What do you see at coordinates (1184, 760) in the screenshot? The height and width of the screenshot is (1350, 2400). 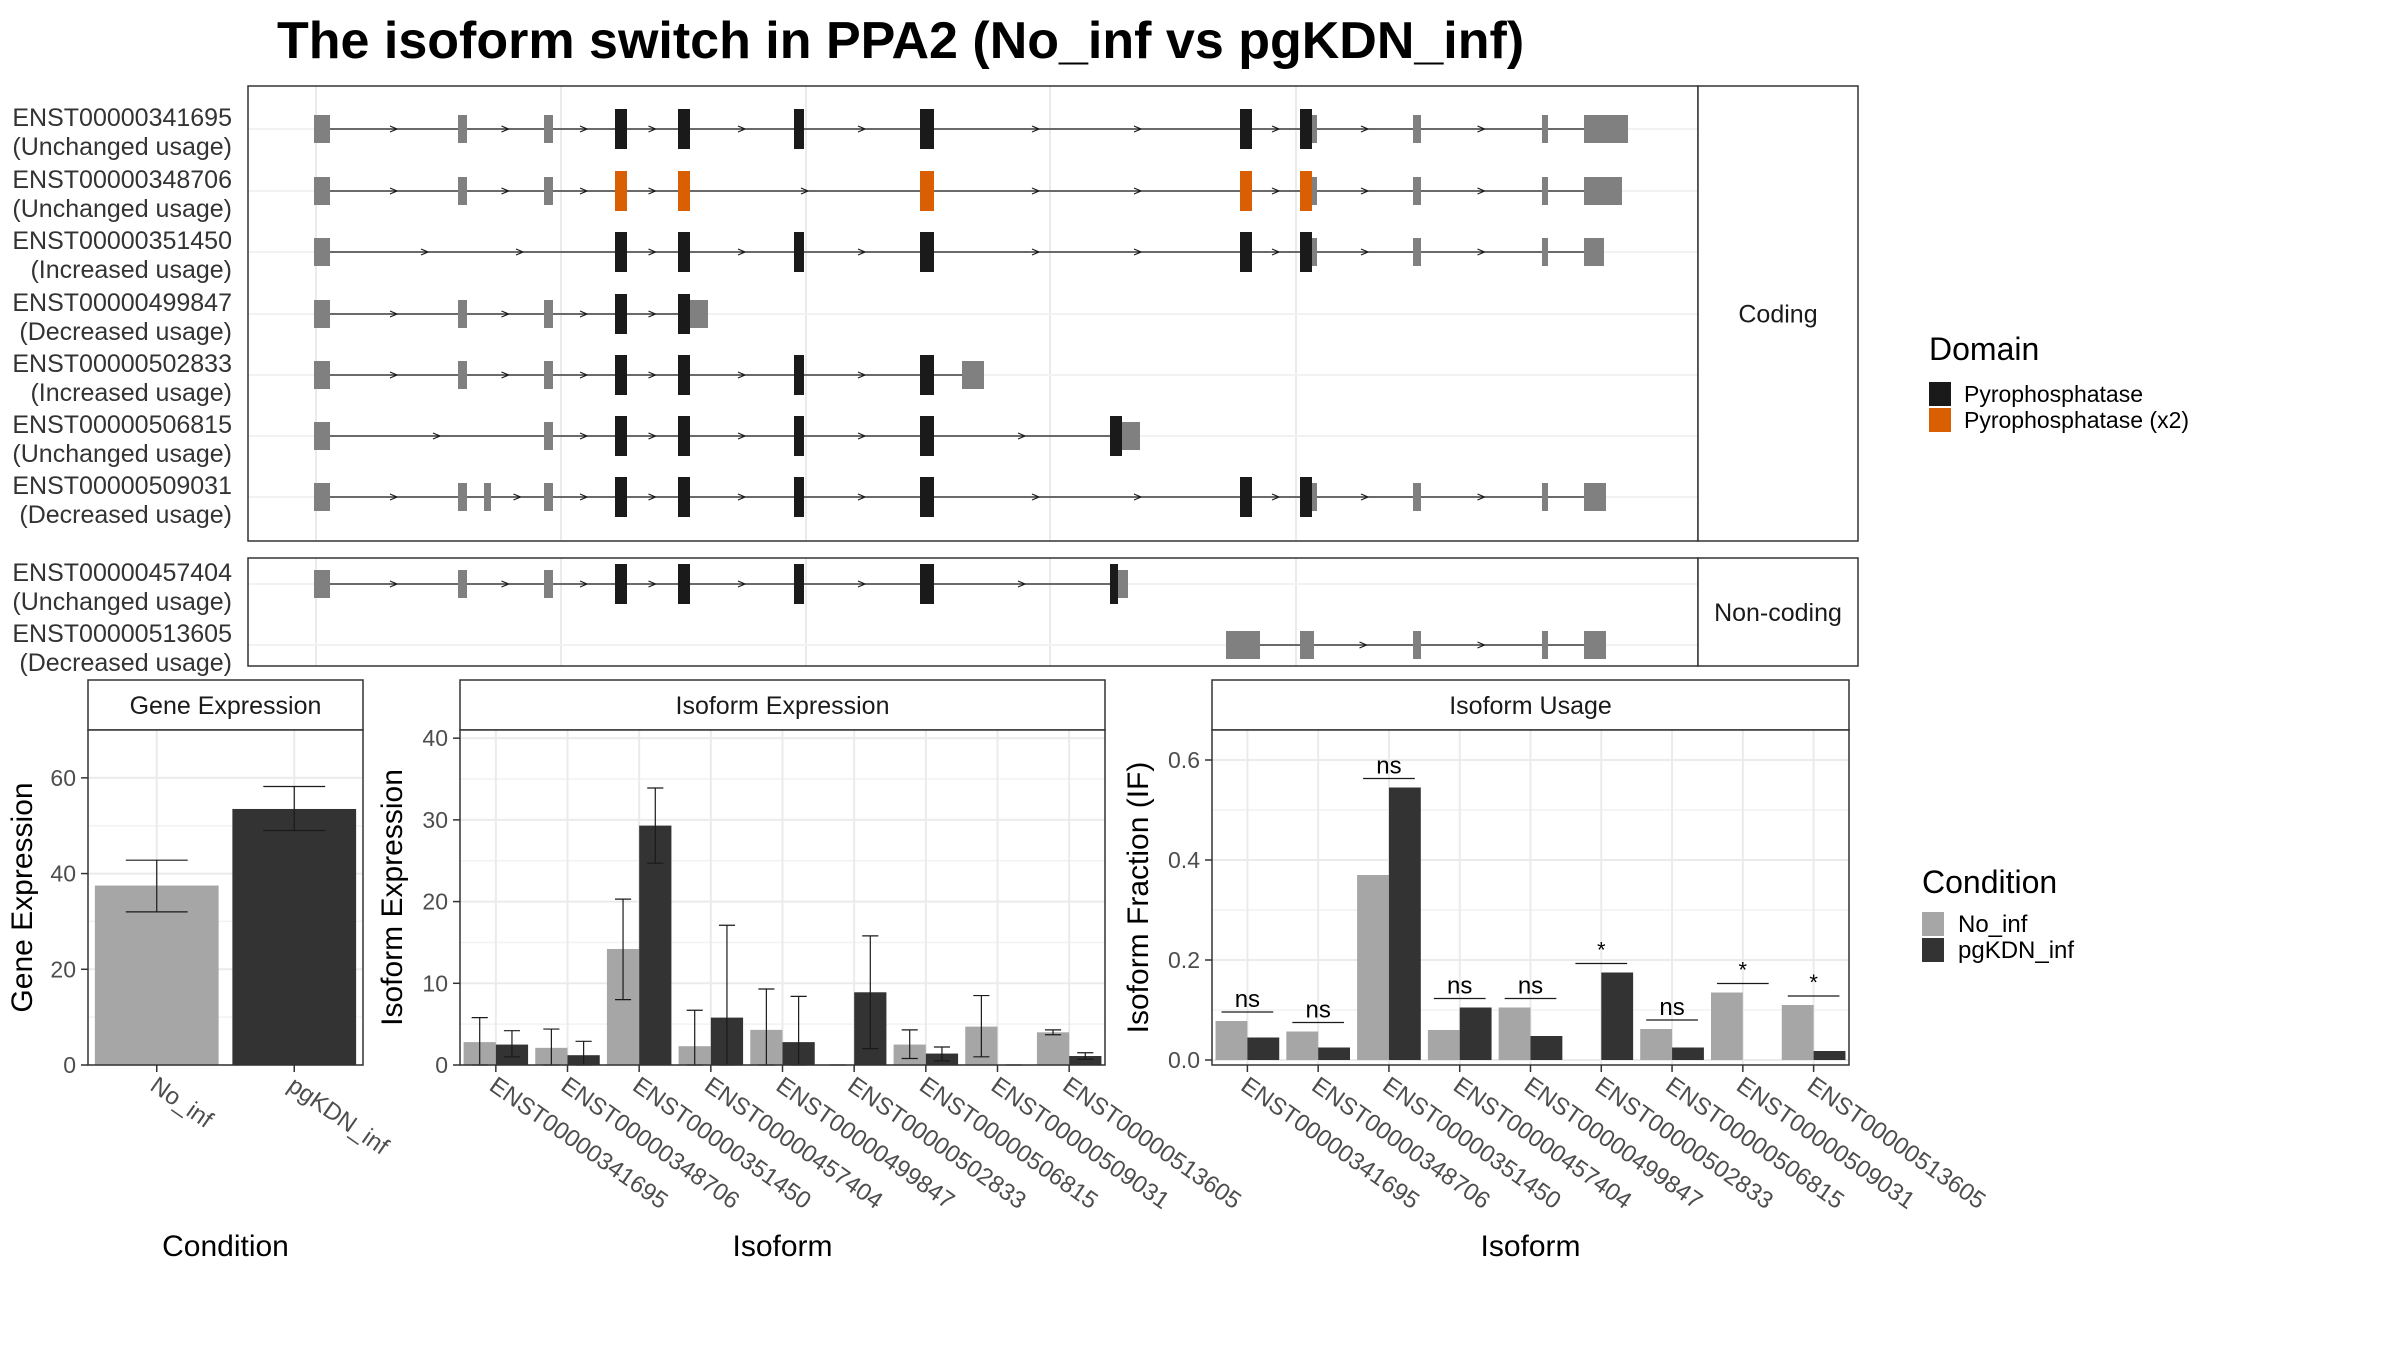 I see `y-tick-label: 0.6` at bounding box center [1184, 760].